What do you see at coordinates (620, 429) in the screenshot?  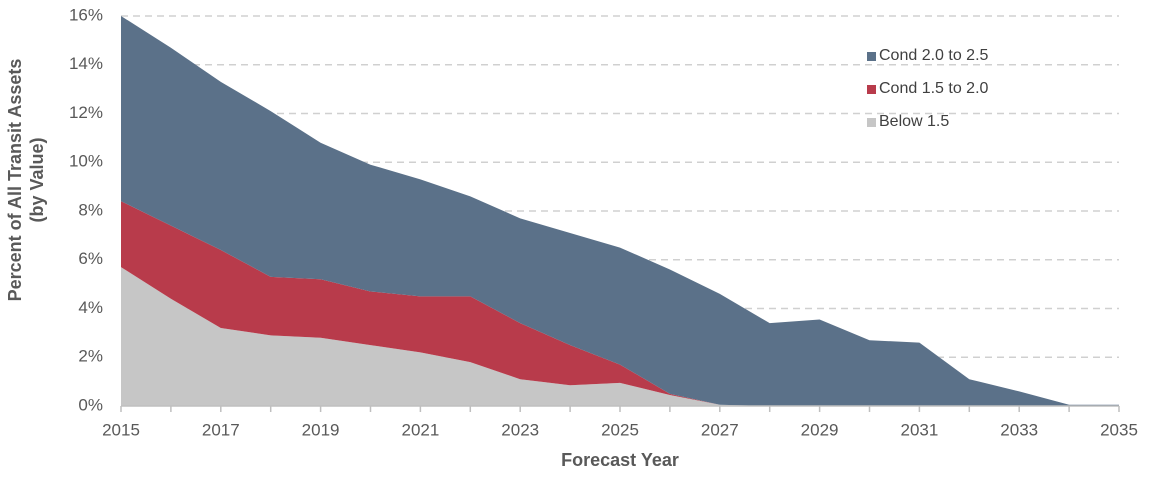 I see `x-tick-label: 2025` at bounding box center [620, 429].